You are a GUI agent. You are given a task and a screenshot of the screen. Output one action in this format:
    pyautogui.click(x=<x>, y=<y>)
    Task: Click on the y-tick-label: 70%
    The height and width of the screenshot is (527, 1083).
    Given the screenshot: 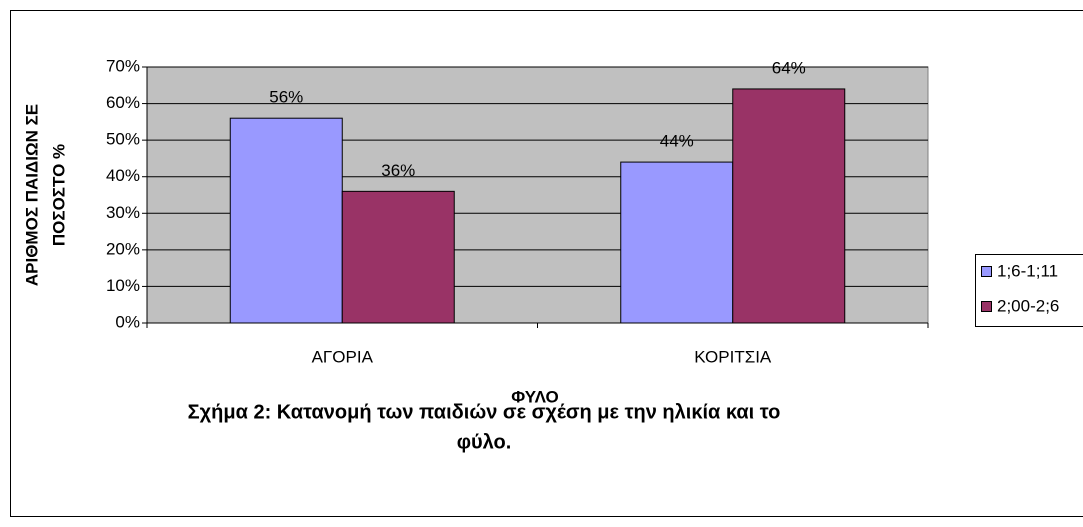 What is the action you would take?
    pyautogui.click(x=123, y=65)
    